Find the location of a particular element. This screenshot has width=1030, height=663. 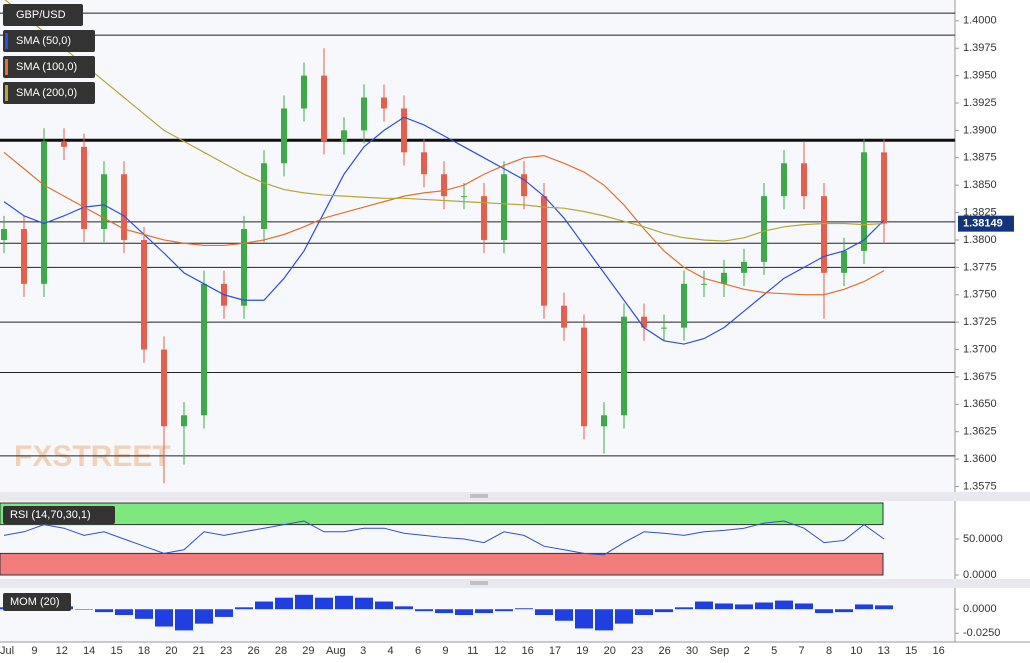

x-tick-label: 19 is located at coordinates (582, 651).